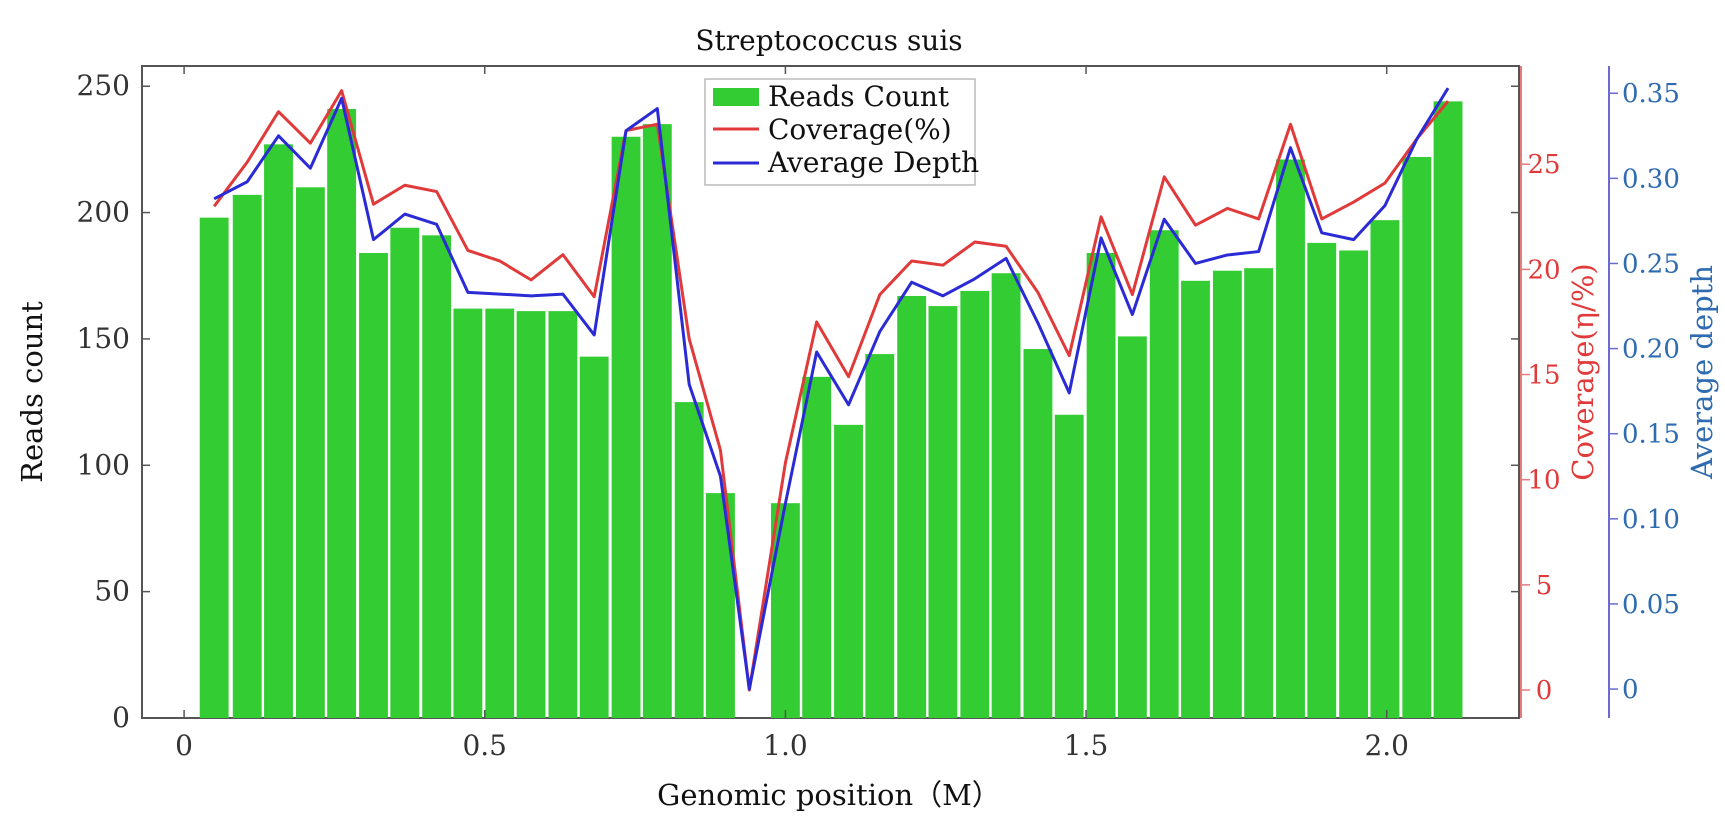 This screenshot has width=1725, height=821. What do you see at coordinates (1651, 264) in the screenshot?
I see `depth-tick-label: 0.25` at bounding box center [1651, 264].